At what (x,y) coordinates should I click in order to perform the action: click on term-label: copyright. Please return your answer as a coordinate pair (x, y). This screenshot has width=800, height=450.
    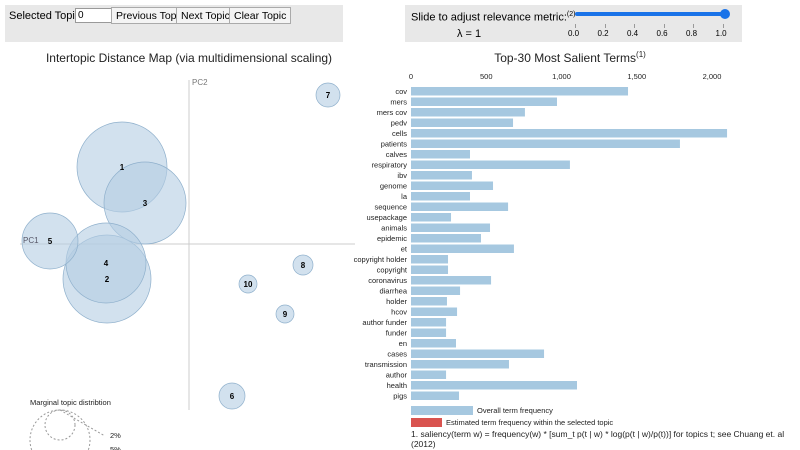
    Looking at the image, I should click on (392, 270).